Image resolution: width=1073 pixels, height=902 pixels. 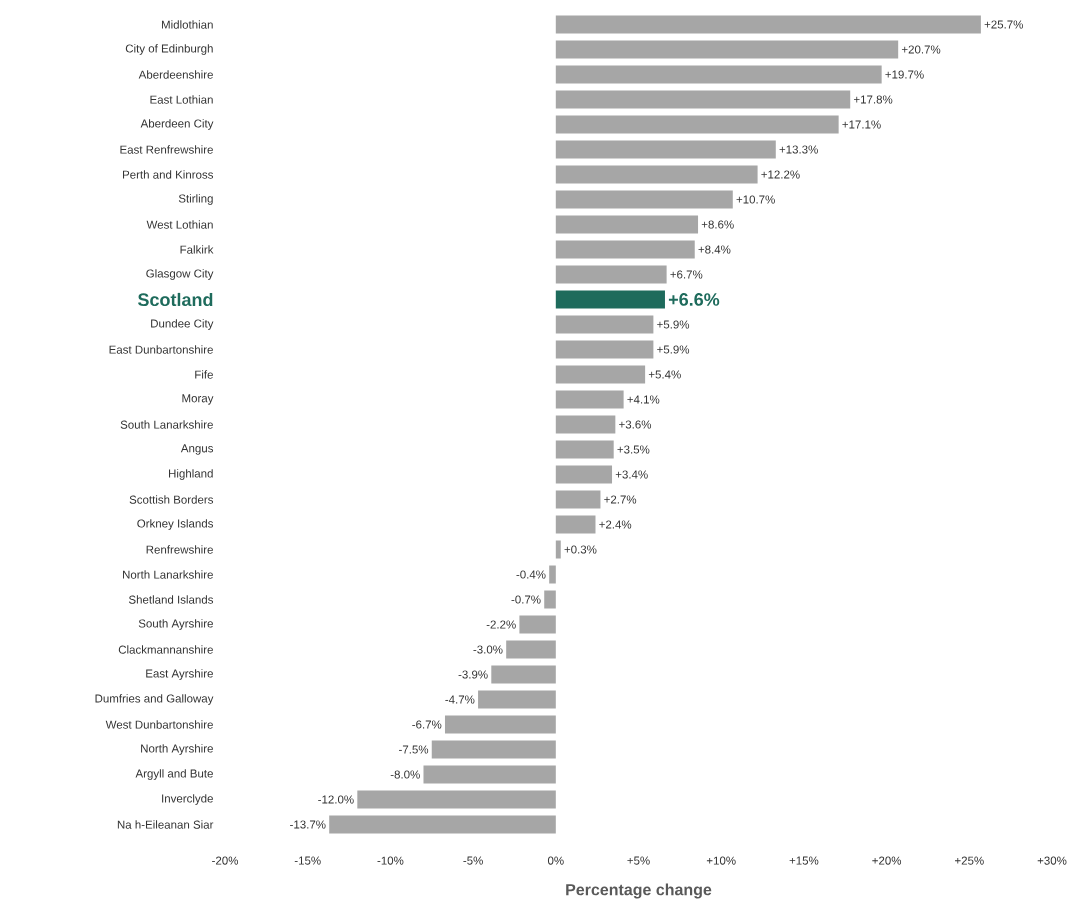 What do you see at coordinates (179, 224) in the screenshot?
I see `y-tick-label: West Lothian` at bounding box center [179, 224].